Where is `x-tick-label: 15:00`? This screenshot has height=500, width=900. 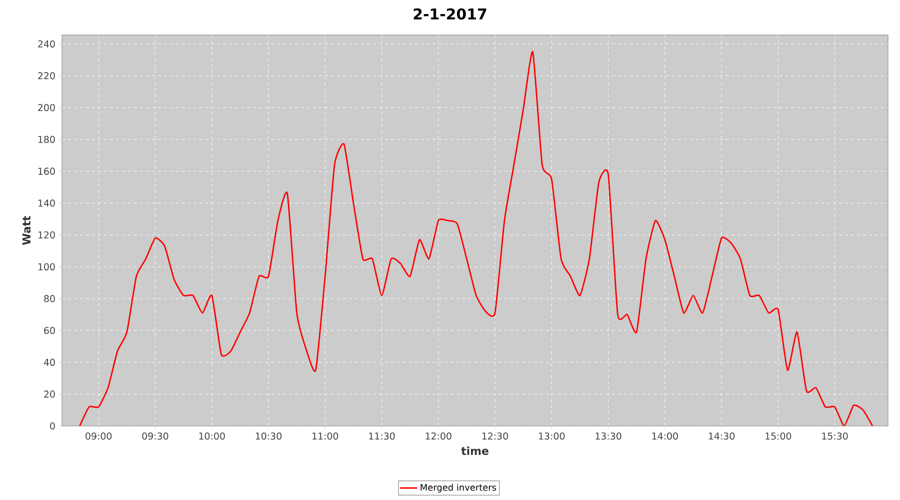 x-tick-label: 15:00 is located at coordinates (779, 436).